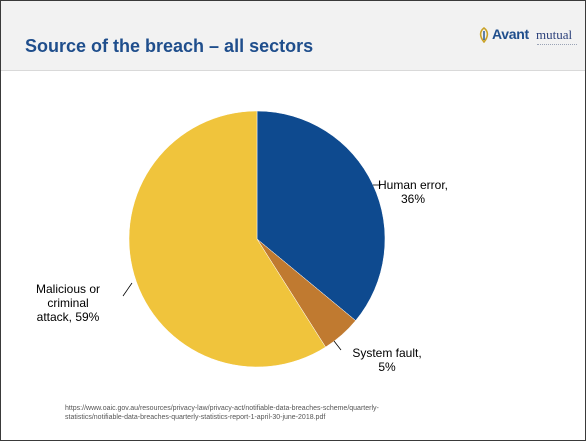 The image size is (586, 441). What do you see at coordinates (484, 35) in the screenshot?
I see `avant-leaf-icon` at bounding box center [484, 35].